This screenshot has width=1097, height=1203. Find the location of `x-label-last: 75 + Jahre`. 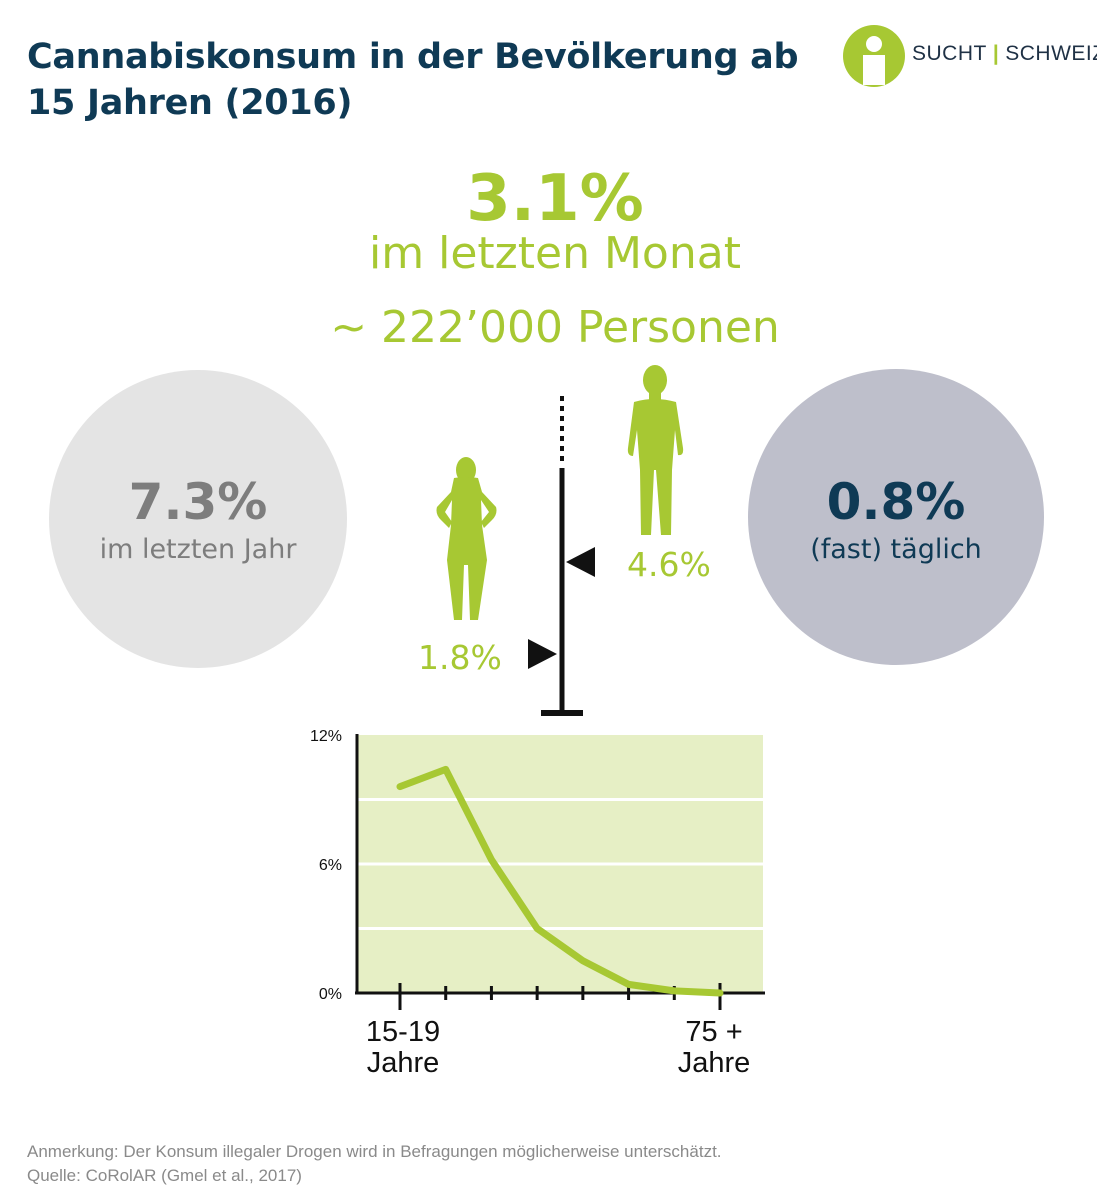

x-label-last: 75 + Jahre is located at coordinates (714, 1048).